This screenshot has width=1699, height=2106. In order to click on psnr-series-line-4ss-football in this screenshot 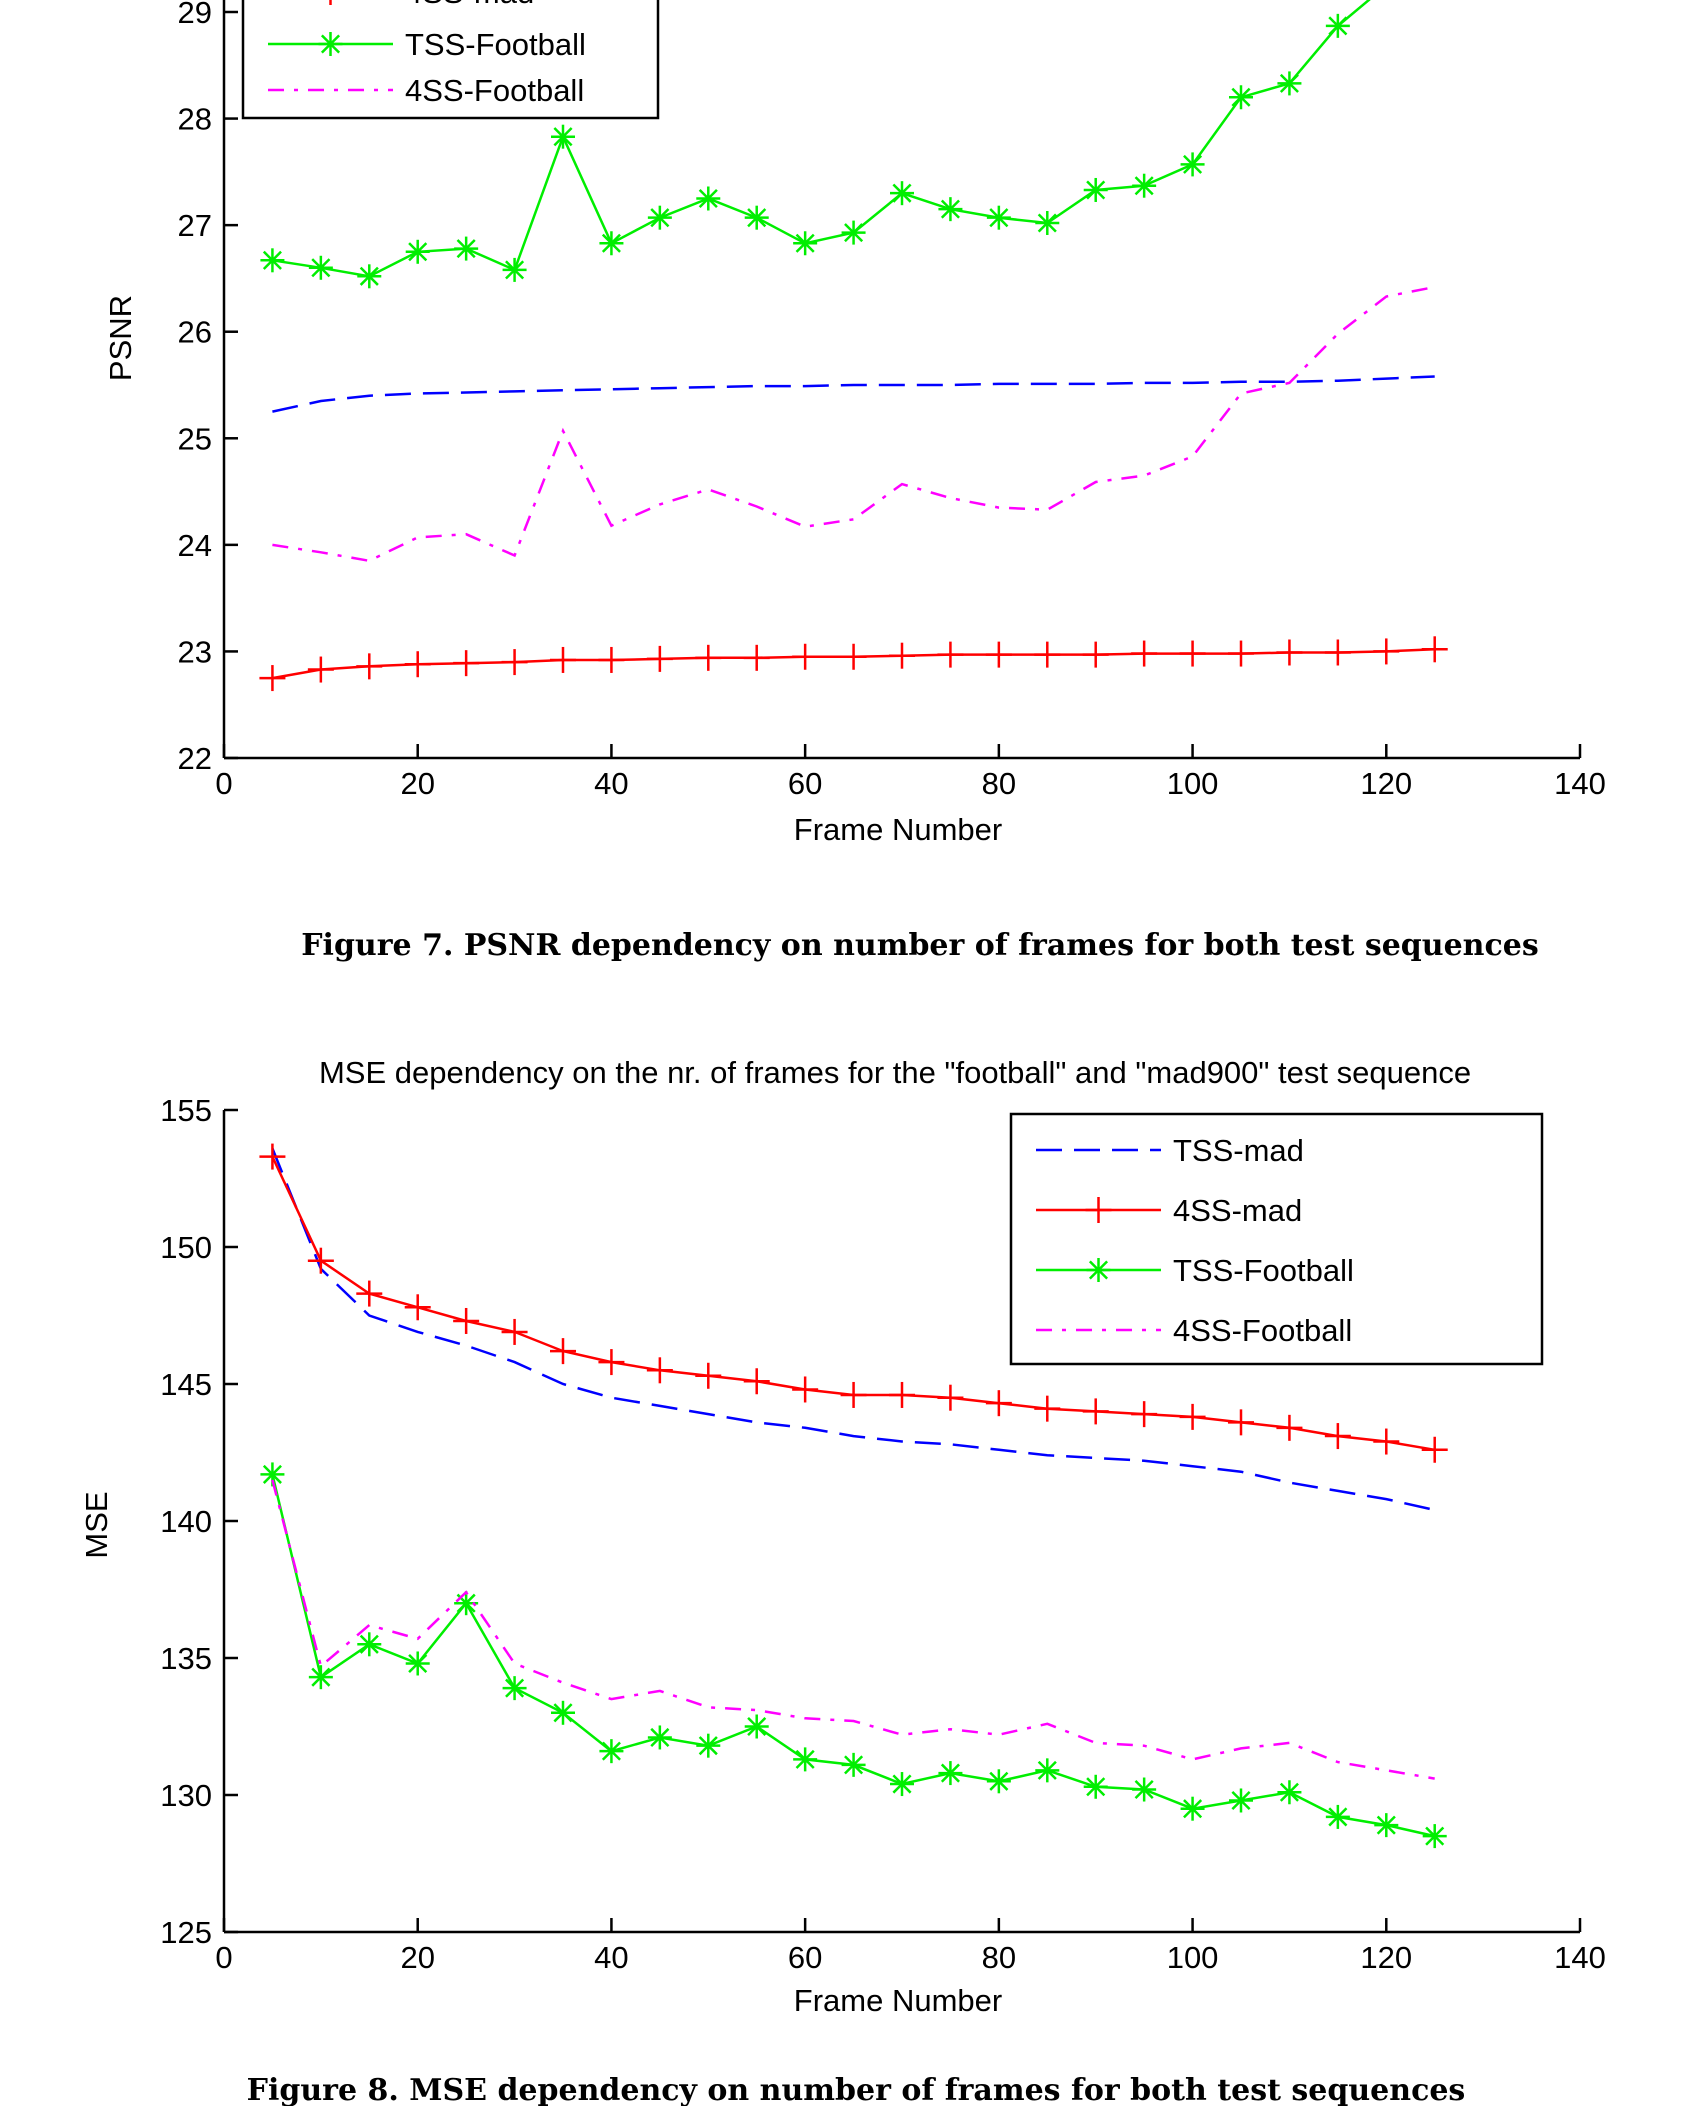, I will do `click(853, 424)`.